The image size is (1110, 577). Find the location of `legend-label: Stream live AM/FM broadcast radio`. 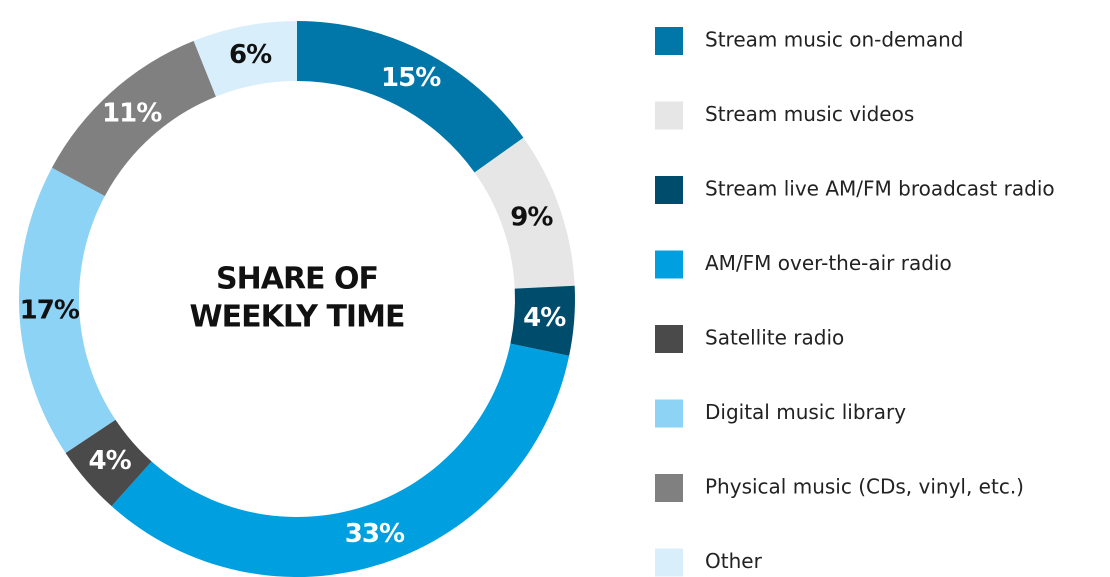

legend-label: Stream live AM/FM broadcast radio is located at coordinates (880, 189).